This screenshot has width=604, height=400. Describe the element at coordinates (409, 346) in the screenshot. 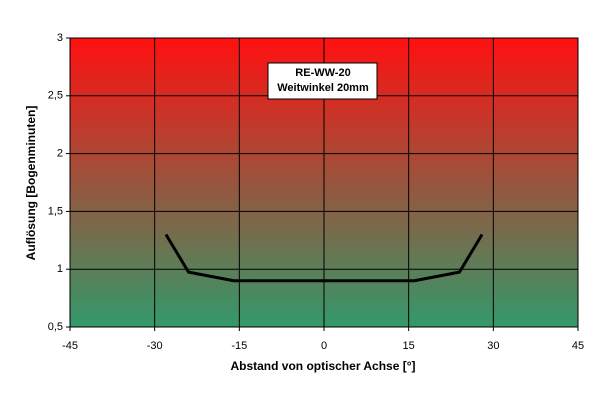

I see `x-tick-label: 15` at that location.